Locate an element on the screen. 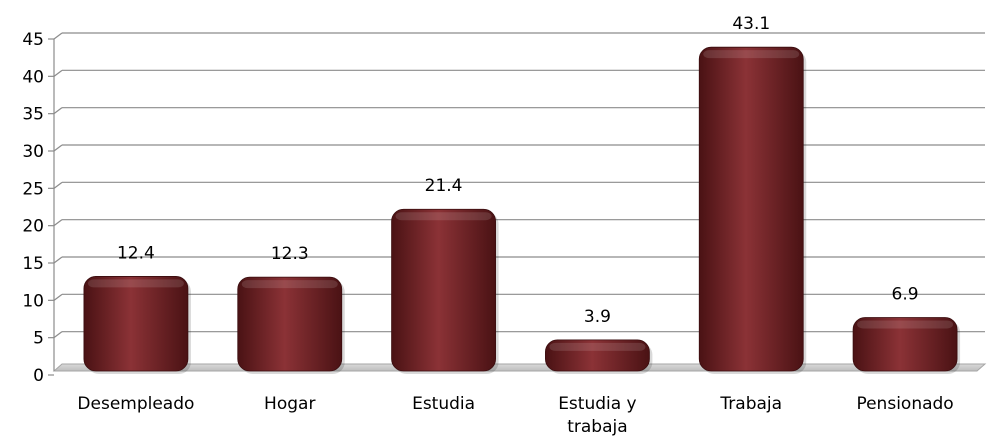 The height and width of the screenshot is (441, 987). chart-floor is located at coordinates (519, 367).